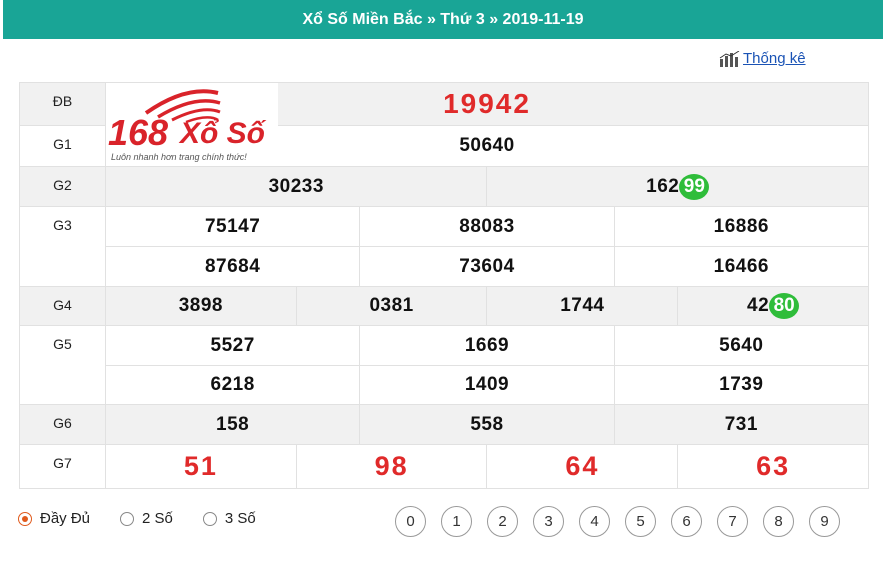 This screenshot has width=885, height=564. What do you see at coordinates (594, 521) in the screenshot?
I see `digit-button-4: 4` at bounding box center [594, 521].